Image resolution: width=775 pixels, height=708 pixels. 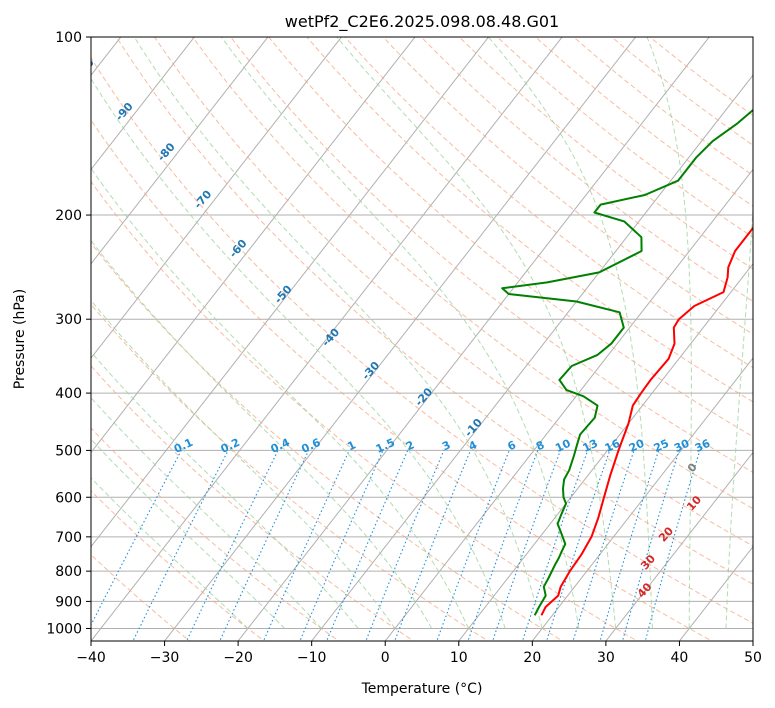 I want to click on y-tick-label: 700, so click(x=68, y=538).